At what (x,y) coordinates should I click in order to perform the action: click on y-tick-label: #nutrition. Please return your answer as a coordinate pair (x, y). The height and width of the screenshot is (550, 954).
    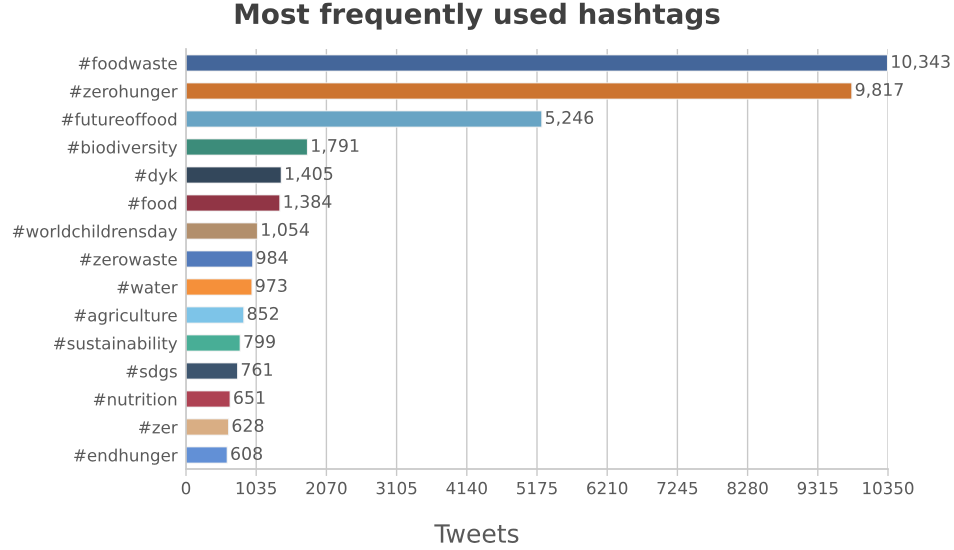
    Looking at the image, I should click on (135, 399).